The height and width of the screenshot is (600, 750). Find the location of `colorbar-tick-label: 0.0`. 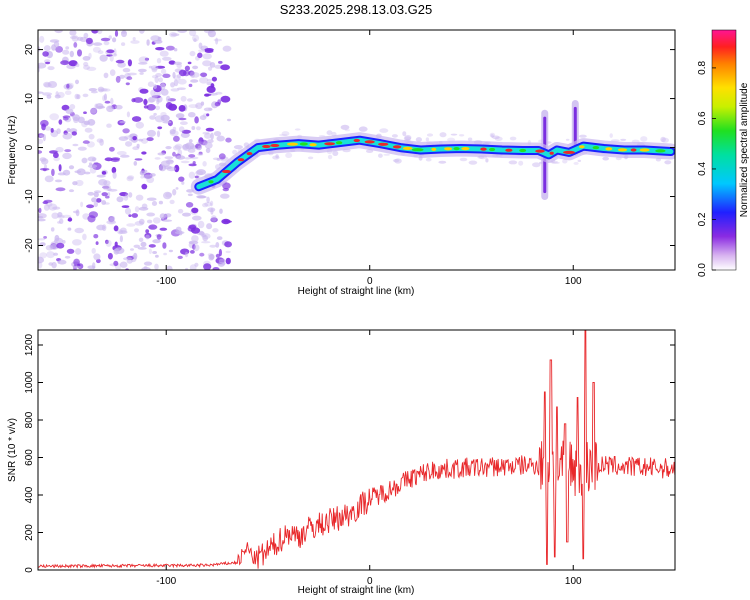

colorbar-tick-label: 0.0 is located at coordinates (702, 270).